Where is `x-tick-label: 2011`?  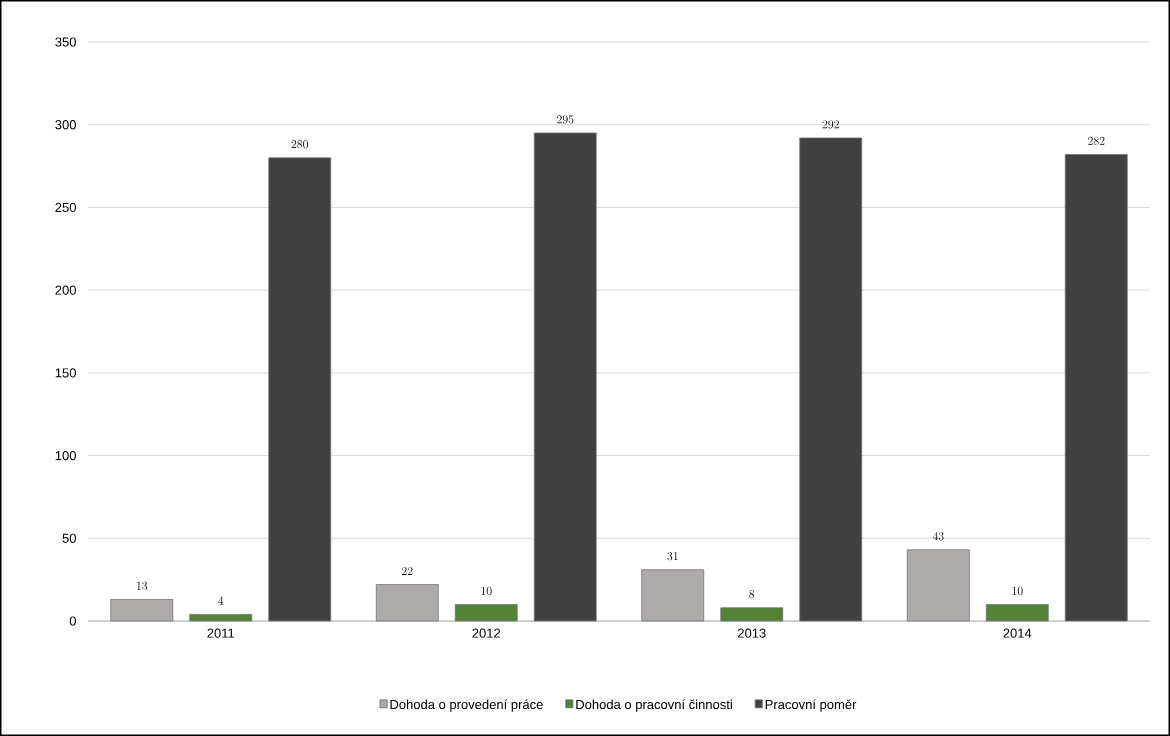
x-tick-label: 2011 is located at coordinates (221, 633).